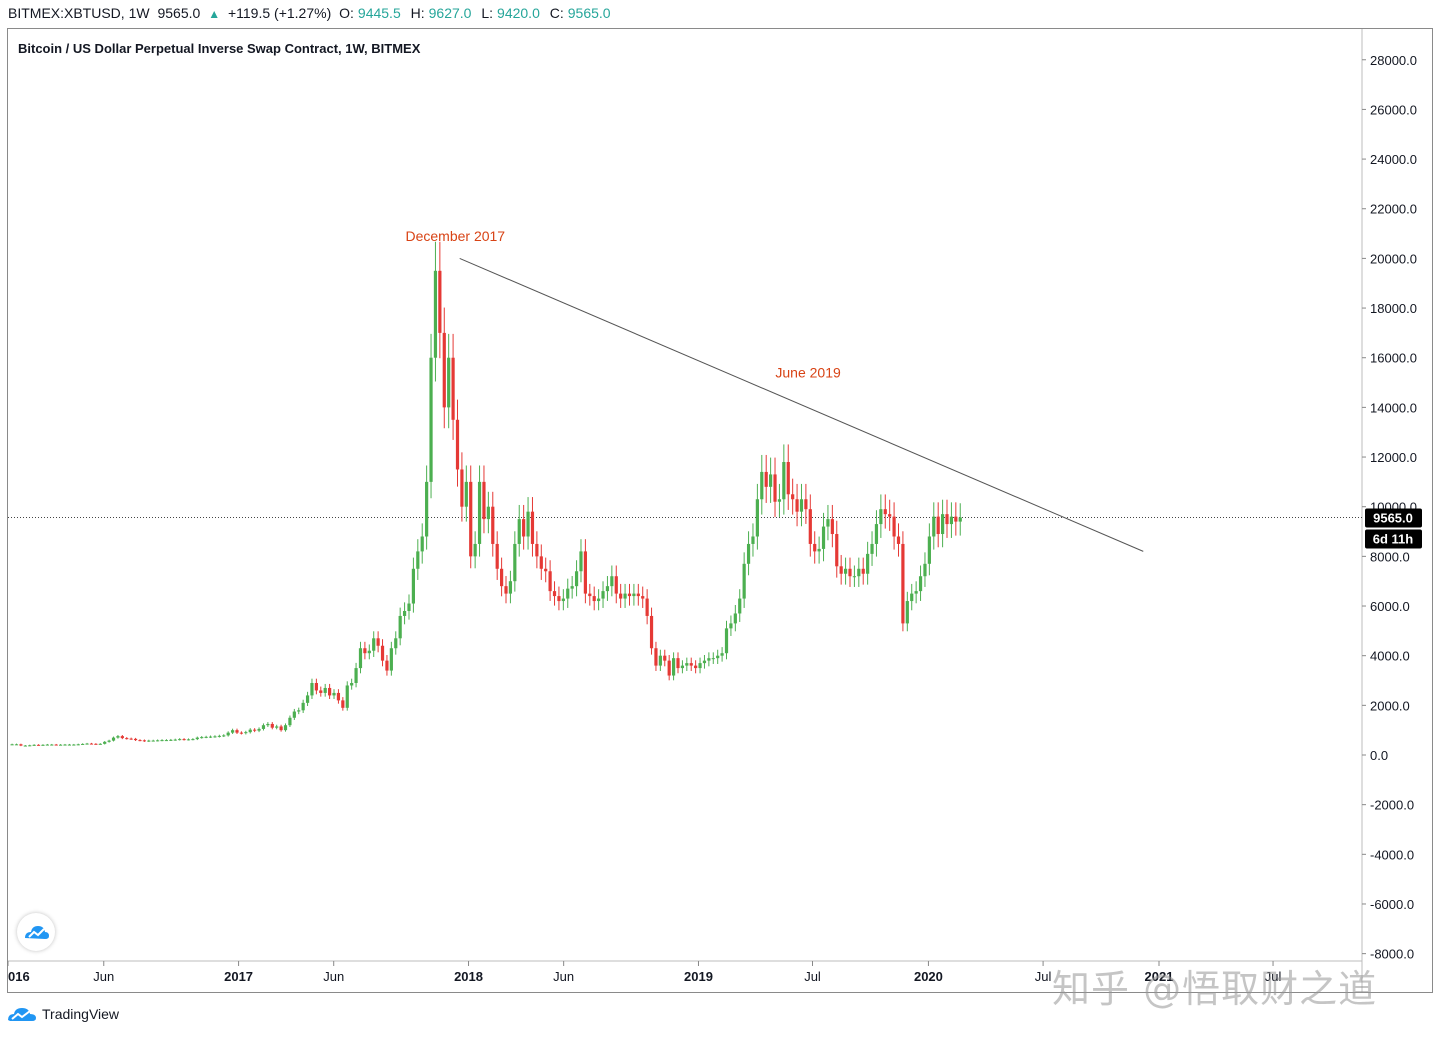 The height and width of the screenshot is (1042, 1440). Describe the element at coordinates (1215, 989) in the screenshot. I see `zhihu-watermark: 知乎 @悟取财之道` at that location.